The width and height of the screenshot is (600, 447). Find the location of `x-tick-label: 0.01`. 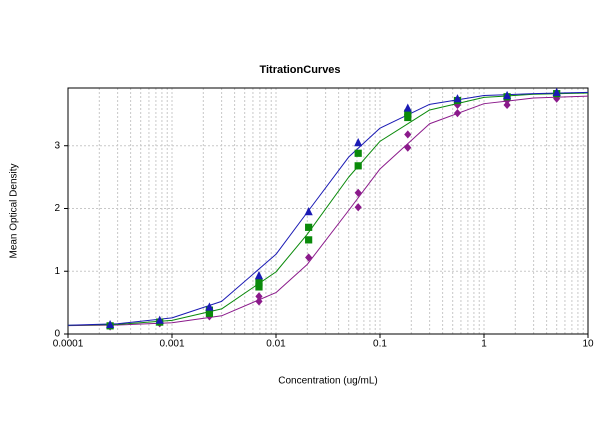

x-tick-label: 0.01 is located at coordinates (276, 344).